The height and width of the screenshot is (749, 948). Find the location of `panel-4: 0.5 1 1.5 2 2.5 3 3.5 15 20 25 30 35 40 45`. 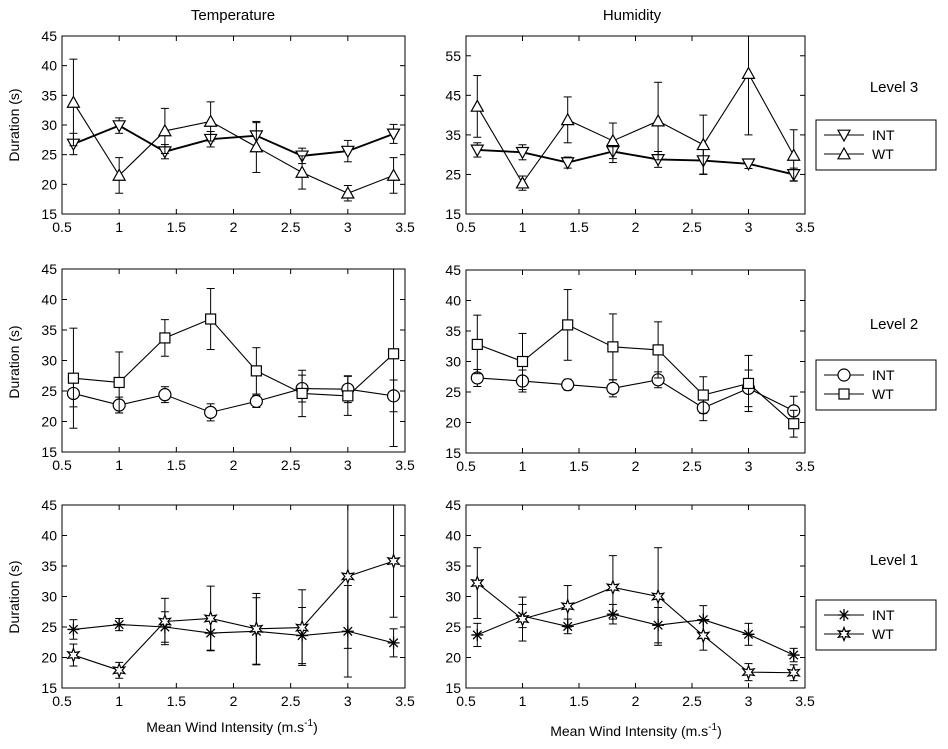

panel-4: 0.5 1 1.5 2 2.5 3 3.5 15 20 25 30 35 40 45 is located at coordinates (228, 603).